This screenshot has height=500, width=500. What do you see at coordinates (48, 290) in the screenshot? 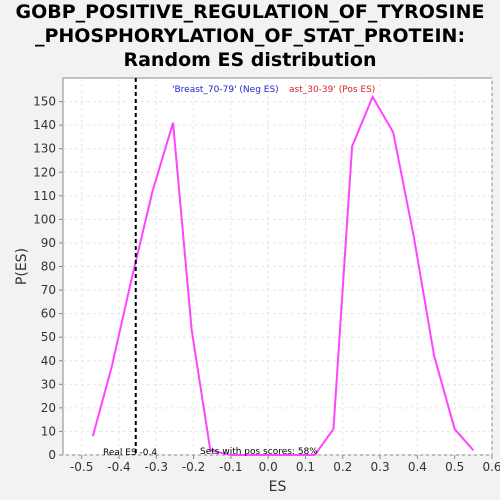
I see `y-tick-label: 70` at bounding box center [48, 290].